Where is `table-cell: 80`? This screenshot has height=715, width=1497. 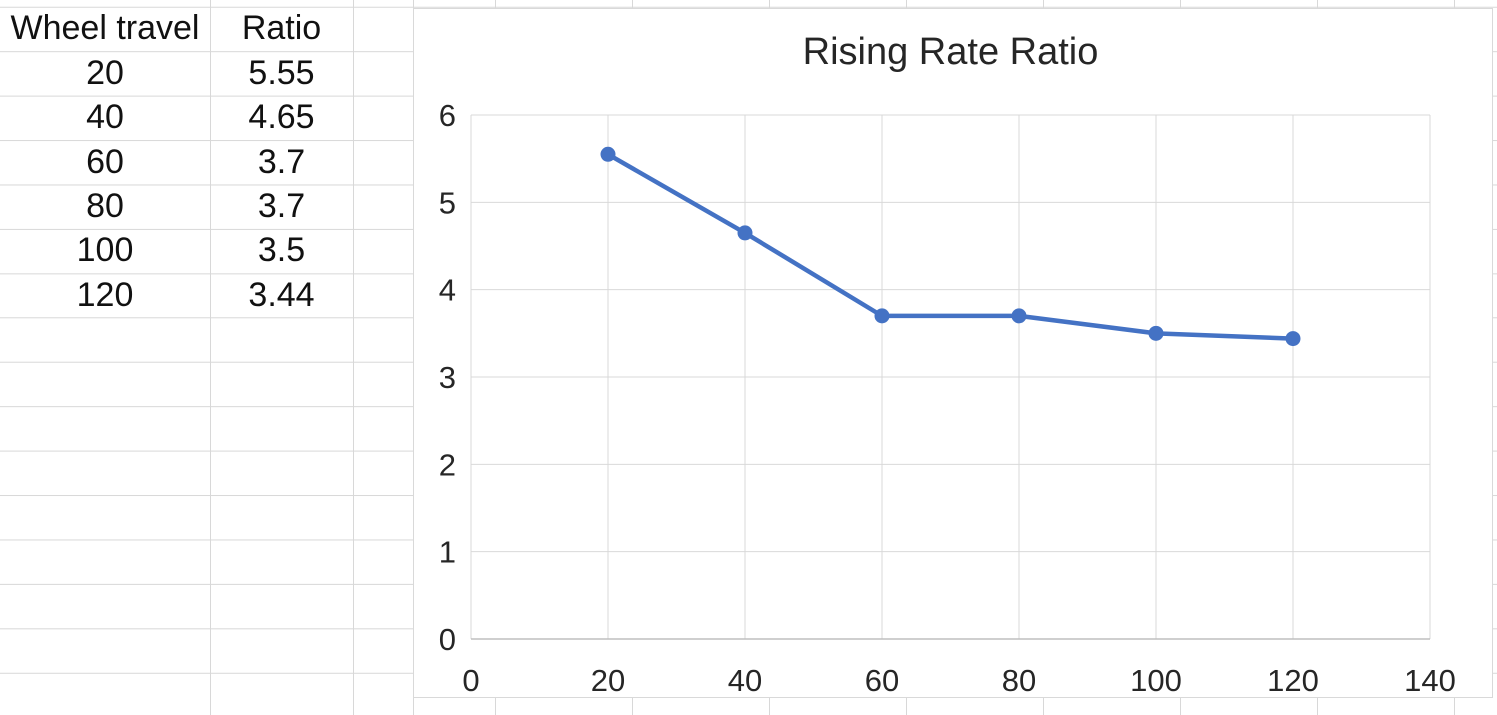
table-cell: 80 is located at coordinates (105, 205).